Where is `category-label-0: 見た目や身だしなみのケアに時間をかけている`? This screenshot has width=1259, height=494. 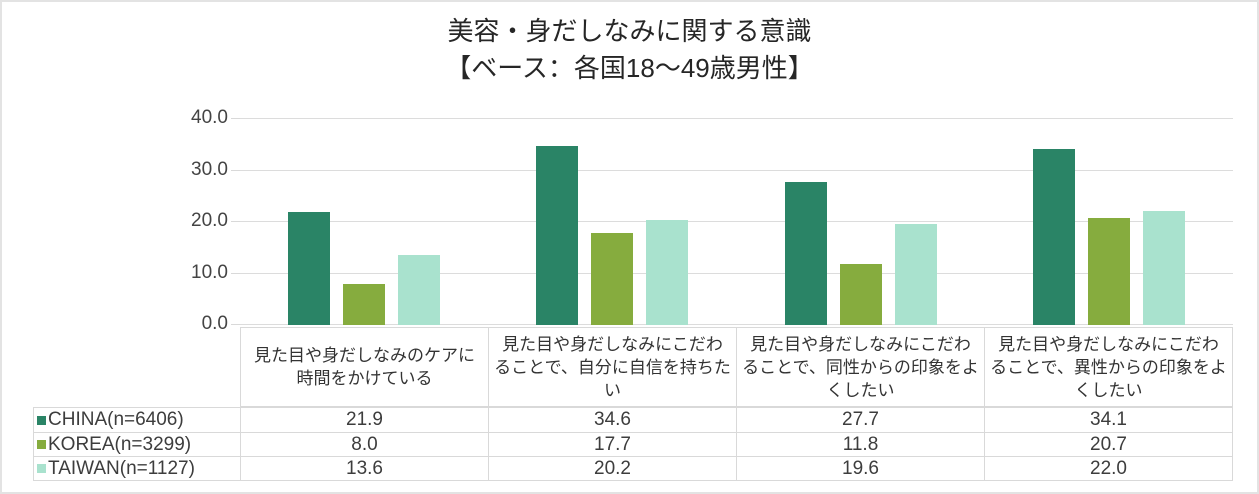 category-label-0: 見た目や身だしなみのケアに時間をかけている is located at coordinates (364, 367).